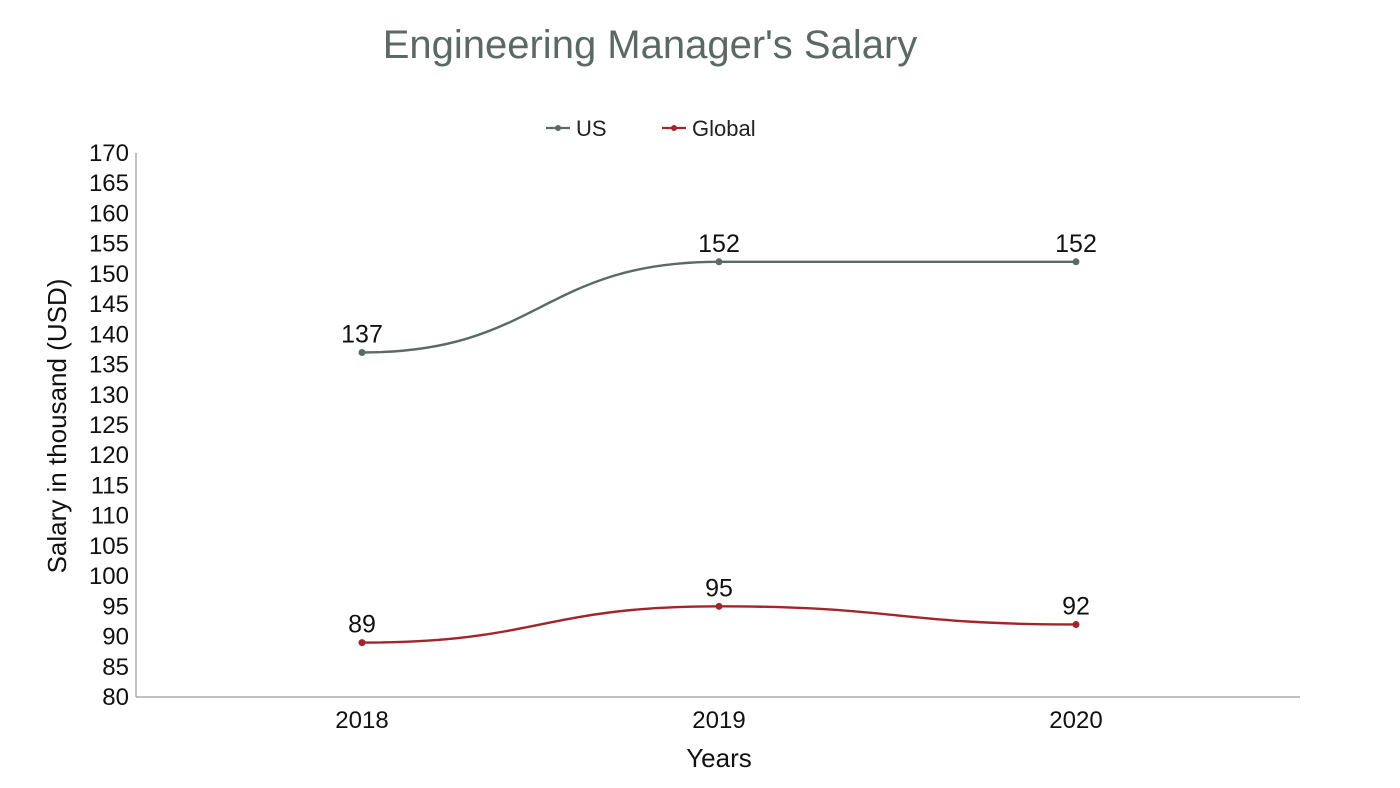 The width and height of the screenshot is (1400, 788). What do you see at coordinates (115, 606) in the screenshot?
I see `y-tick-label: 95` at bounding box center [115, 606].